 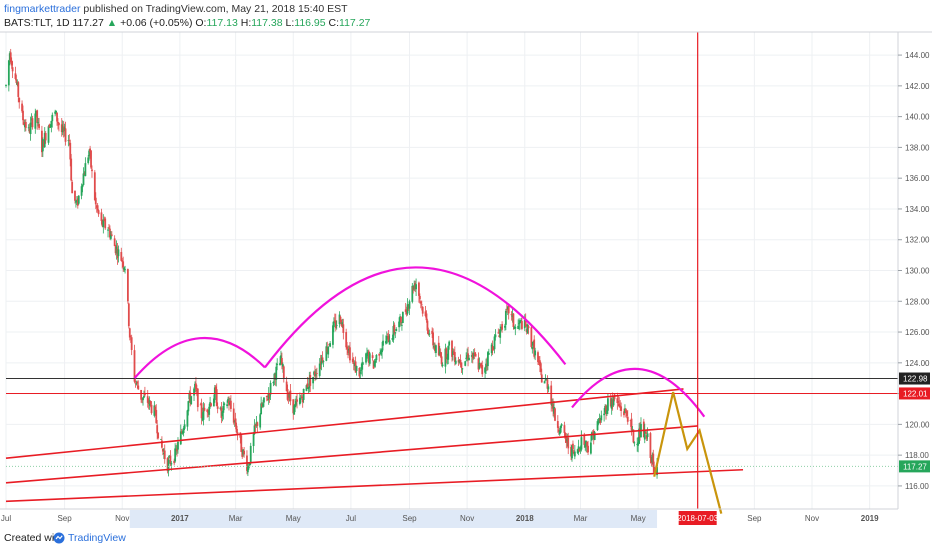 What do you see at coordinates (88, 23) in the screenshot?
I see `last-price: 117.27` at bounding box center [88, 23].